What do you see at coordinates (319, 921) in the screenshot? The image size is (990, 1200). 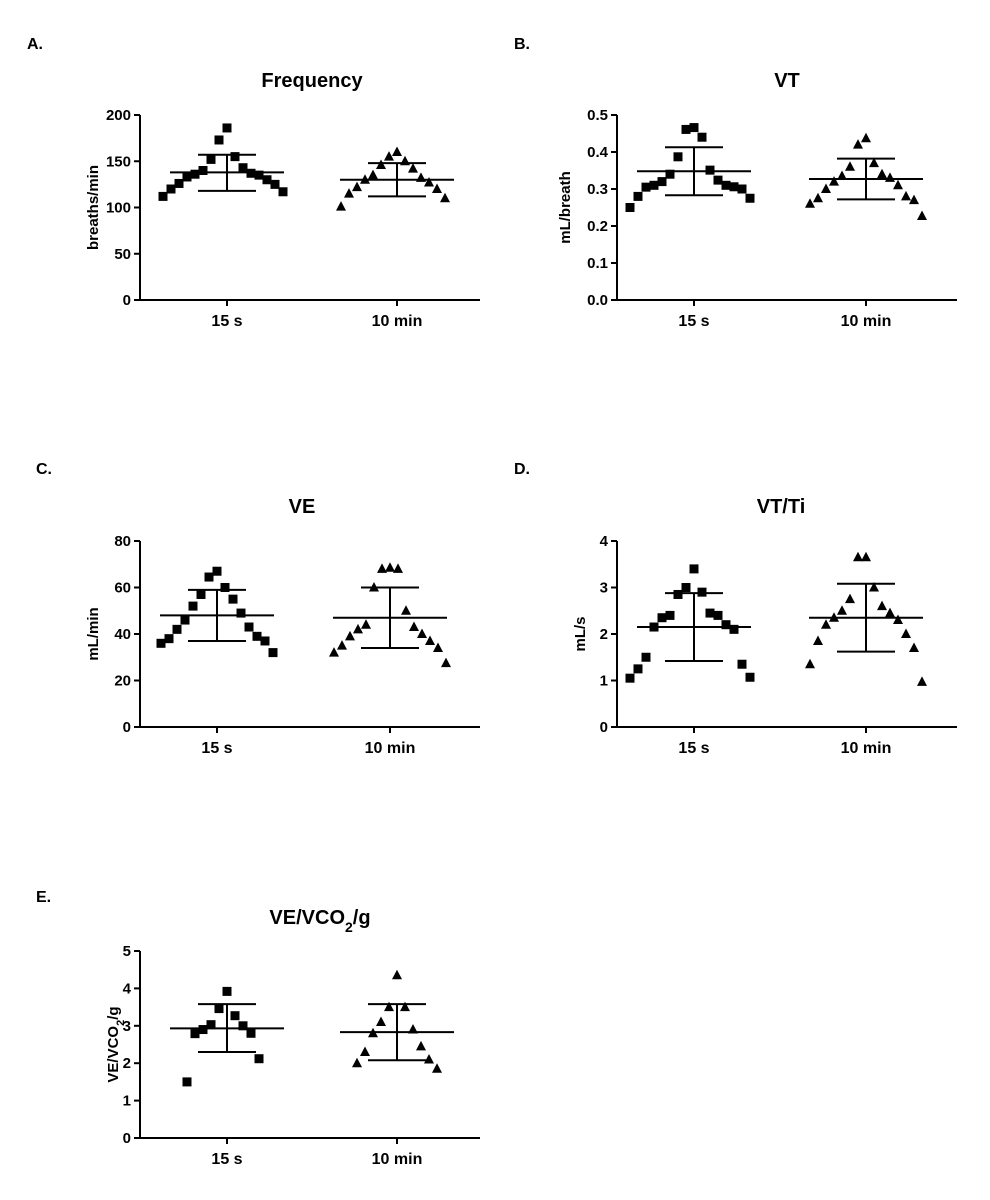 I see `chart-title: VE/VCO2/g` at bounding box center [319, 921].